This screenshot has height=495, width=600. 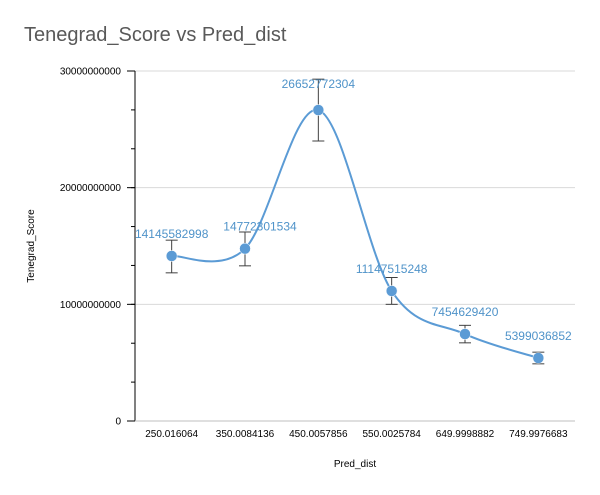 What do you see at coordinates (538, 336) in the screenshot?
I see `data-label: 5399036852` at bounding box center [538, 336].